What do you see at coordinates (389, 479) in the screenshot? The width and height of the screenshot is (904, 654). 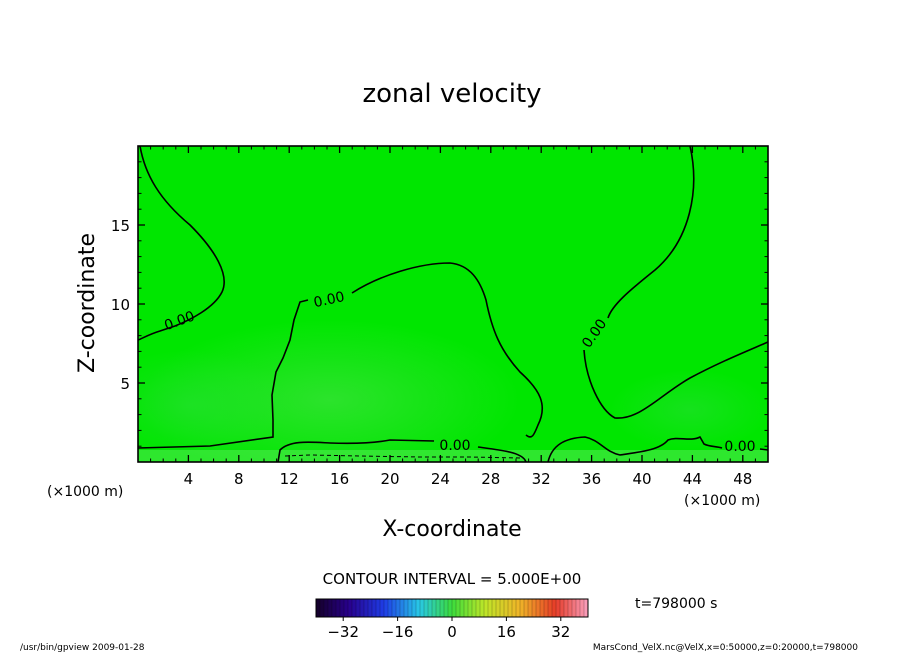 I see `x-tick-label: 20` at bounding box center [389, 479].